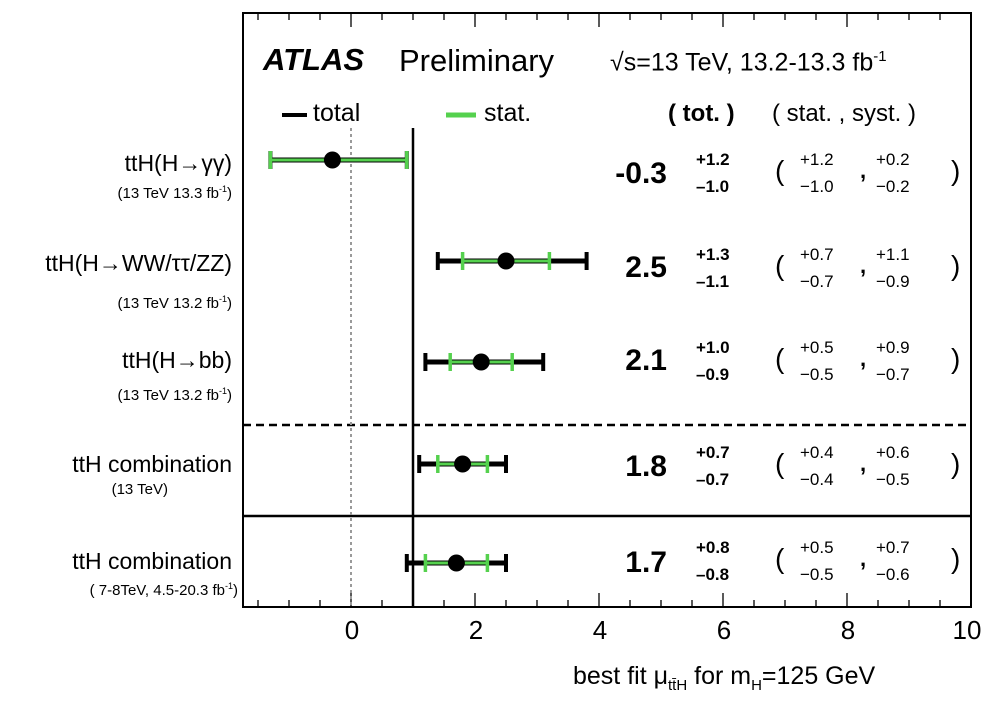  What do you see at coordinates (646, 267) in the screenshot?
I see `entry-value: 2.5` at bounding box center [646, 267].